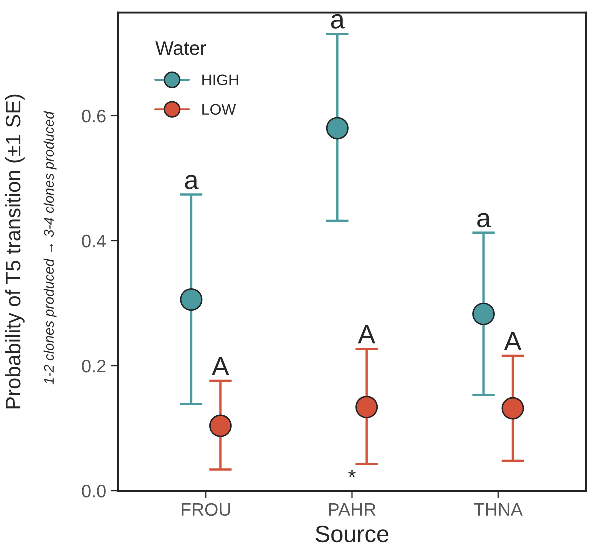  I want to click on y-tick-label: 0.0, so click(94, 491).